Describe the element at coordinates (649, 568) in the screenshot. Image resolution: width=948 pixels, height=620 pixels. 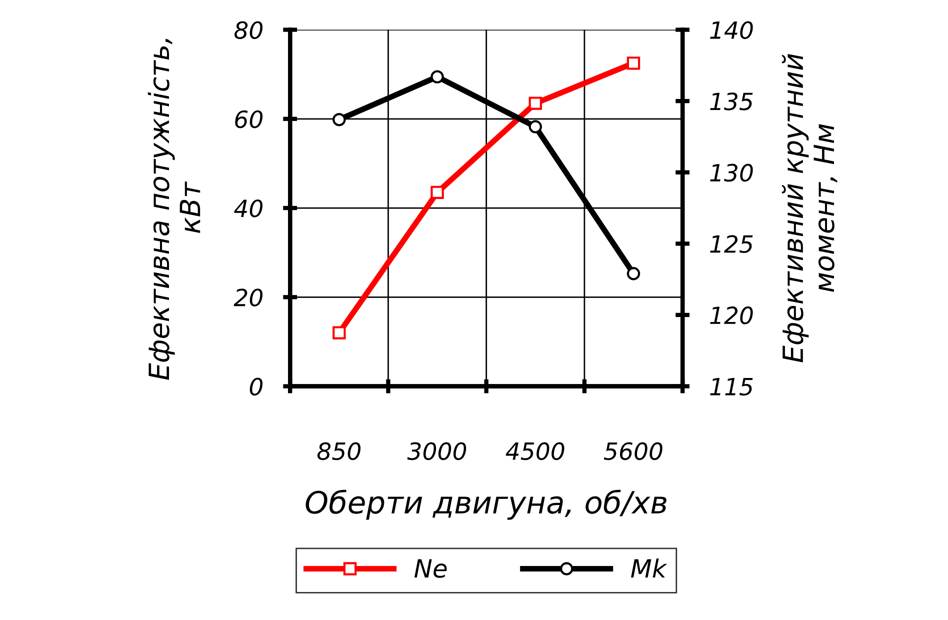
I see `legend-label: Mk` at that location.